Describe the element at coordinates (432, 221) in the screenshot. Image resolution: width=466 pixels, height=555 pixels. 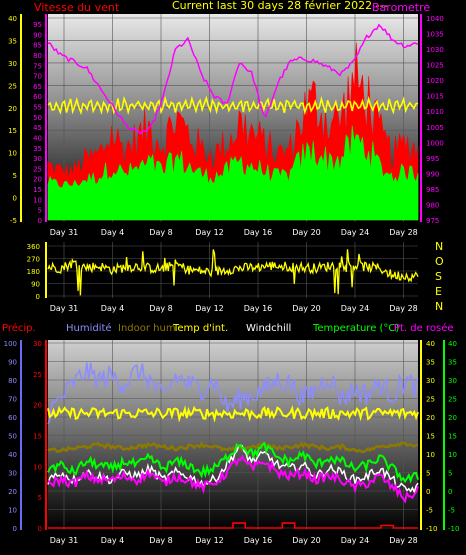
I see `y-tick-label: 975` at that location.